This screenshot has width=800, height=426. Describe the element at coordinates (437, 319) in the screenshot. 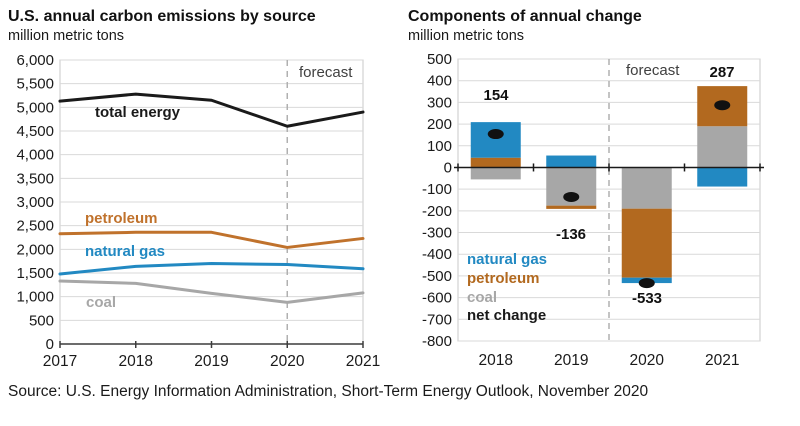

I see `y-tick-label: -700` at that location.